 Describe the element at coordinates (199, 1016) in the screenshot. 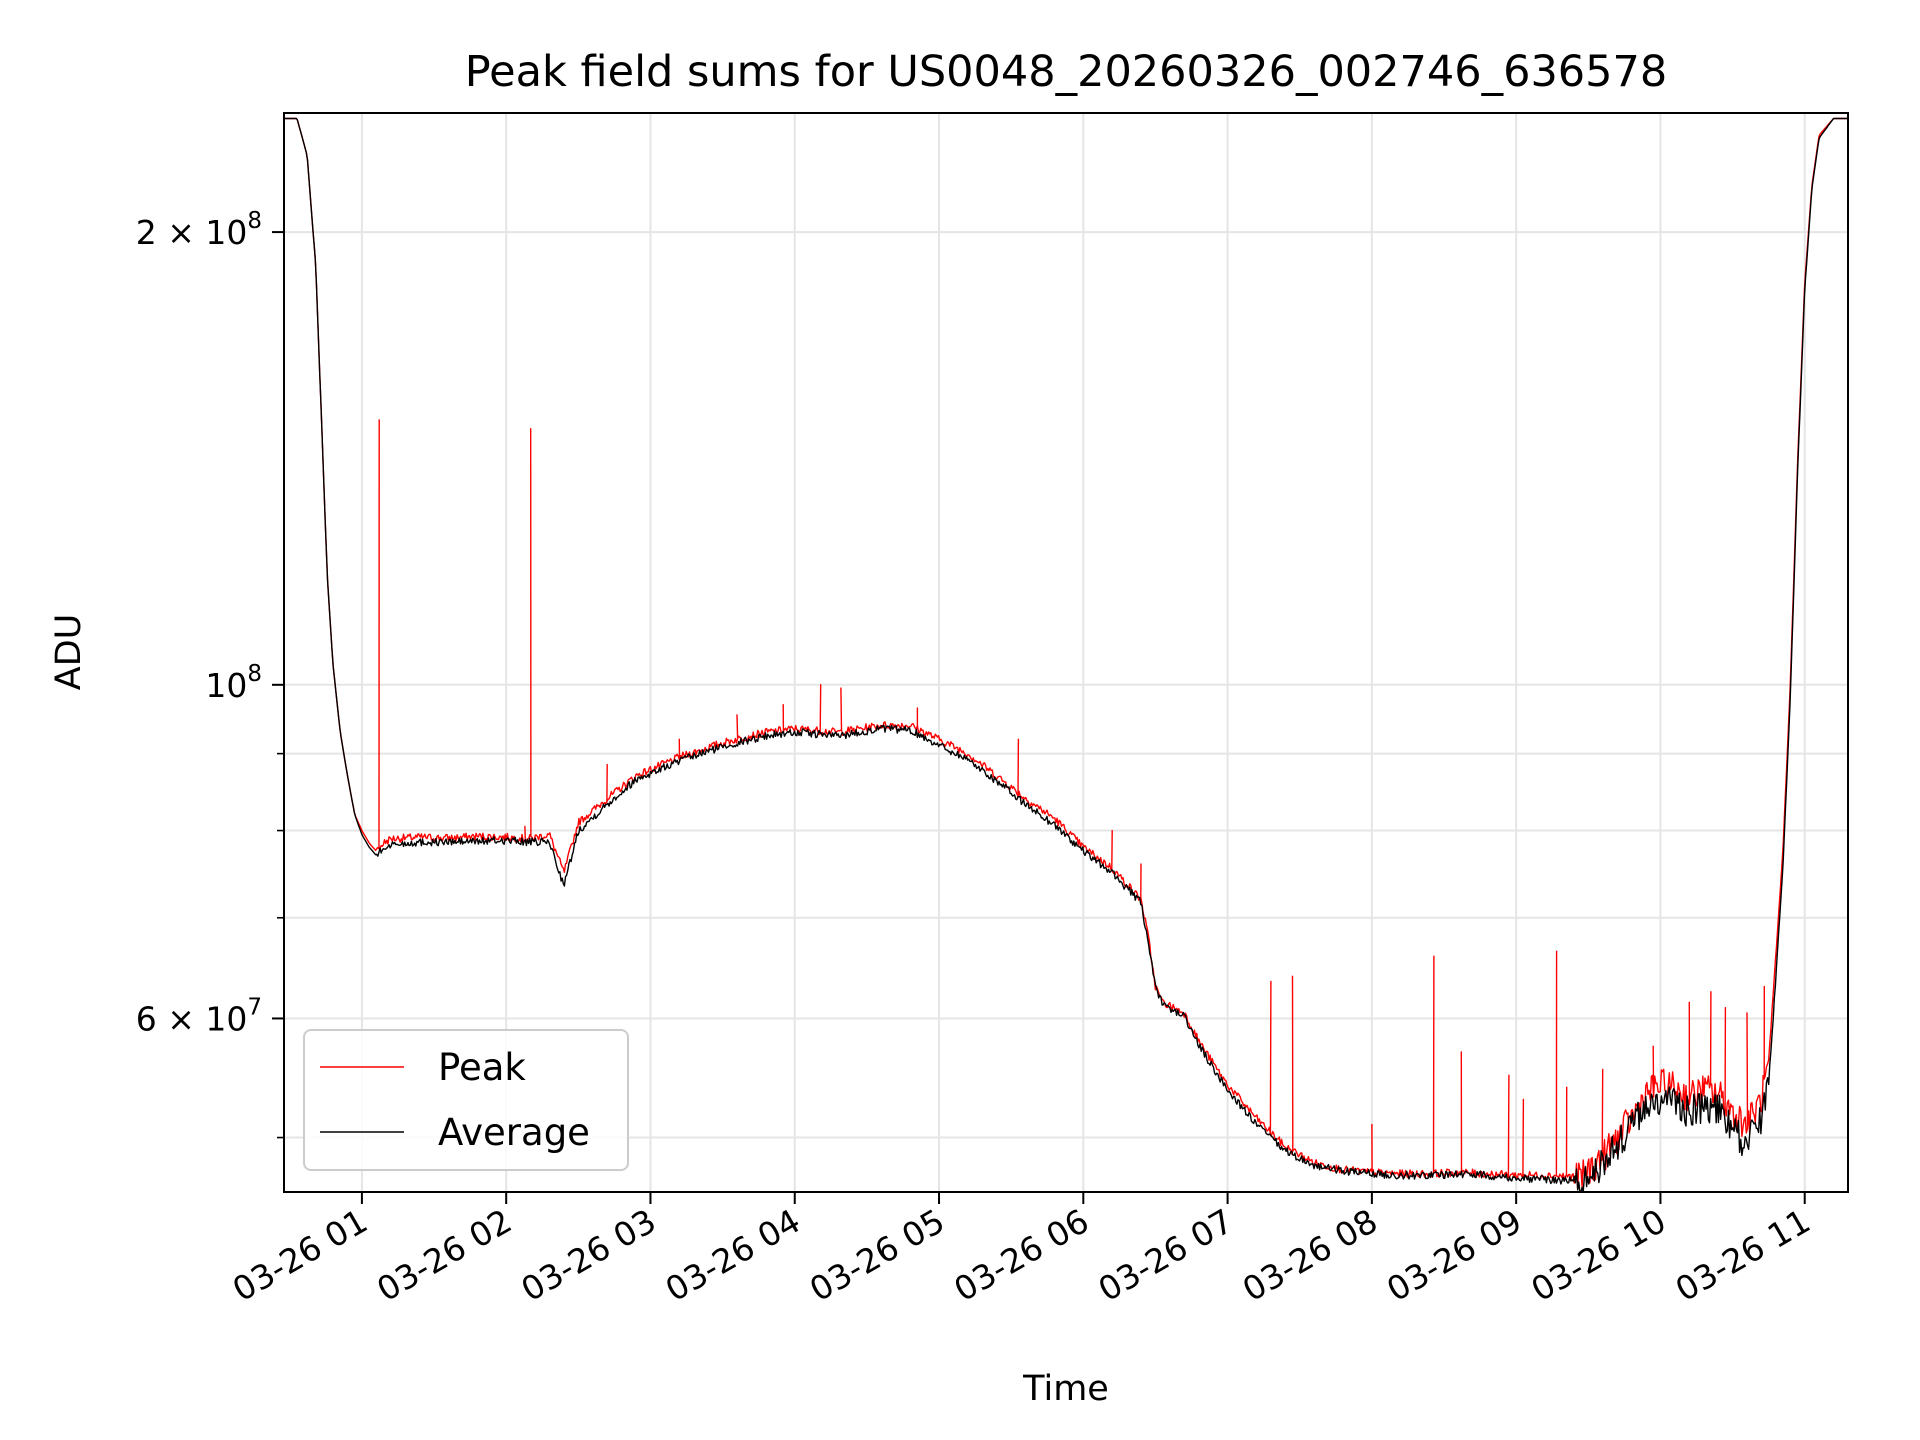

I see `y-tick-label: 6 × 107` at that location.